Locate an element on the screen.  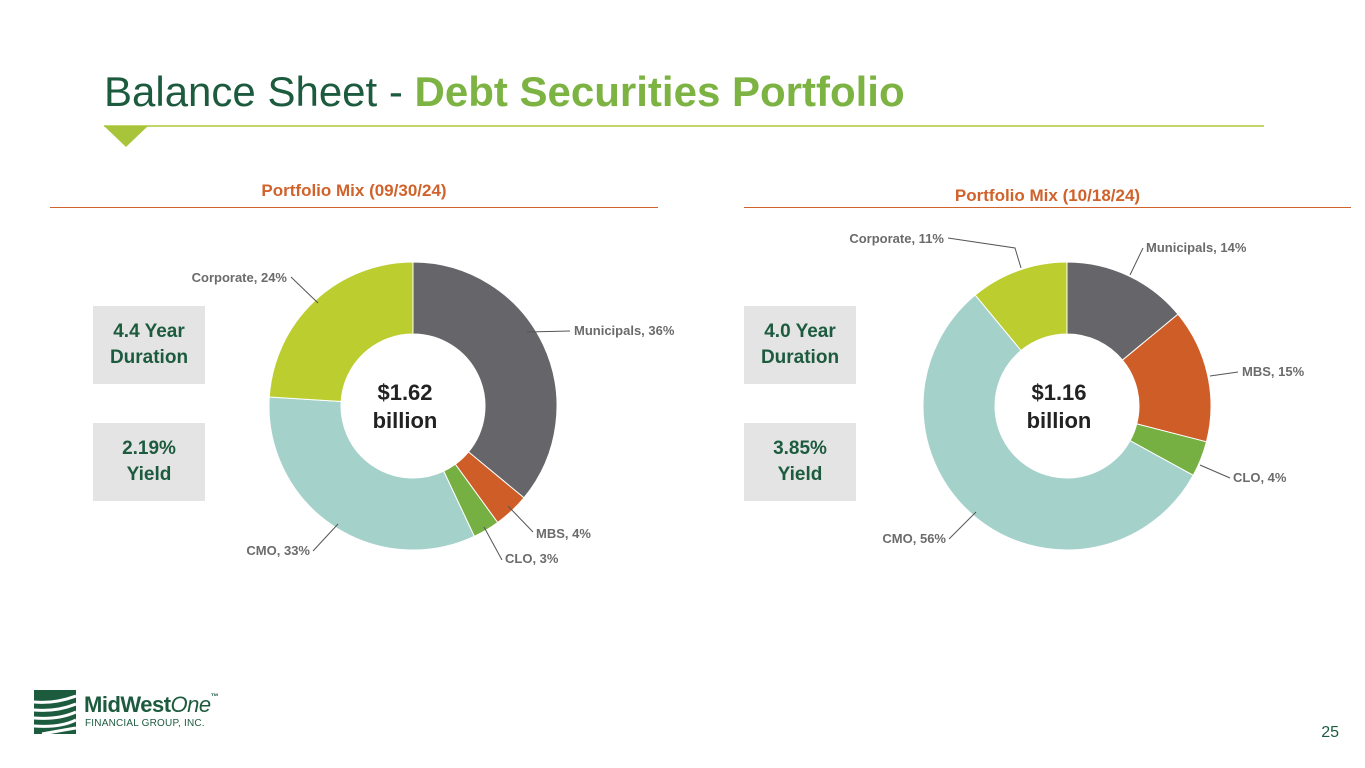
slice-label-corporate: Corporate, 24% is located at coordinates (240, 277).